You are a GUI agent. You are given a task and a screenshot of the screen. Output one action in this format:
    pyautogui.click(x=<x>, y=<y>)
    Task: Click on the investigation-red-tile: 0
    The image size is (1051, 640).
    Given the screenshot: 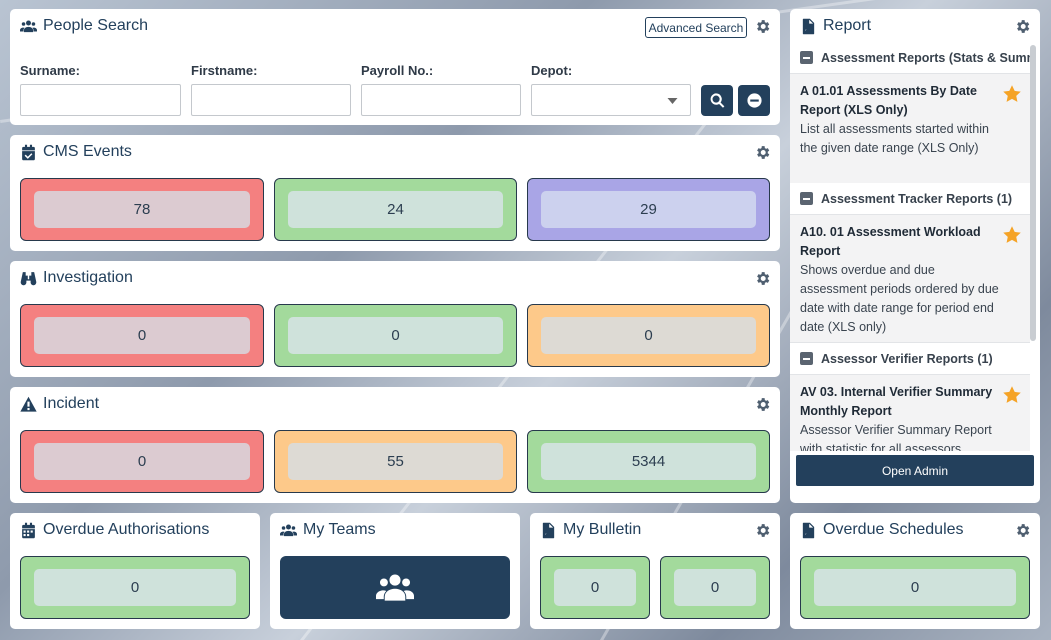 What is the action you would take?
    pyautogui.click(x=142, y=335)
    